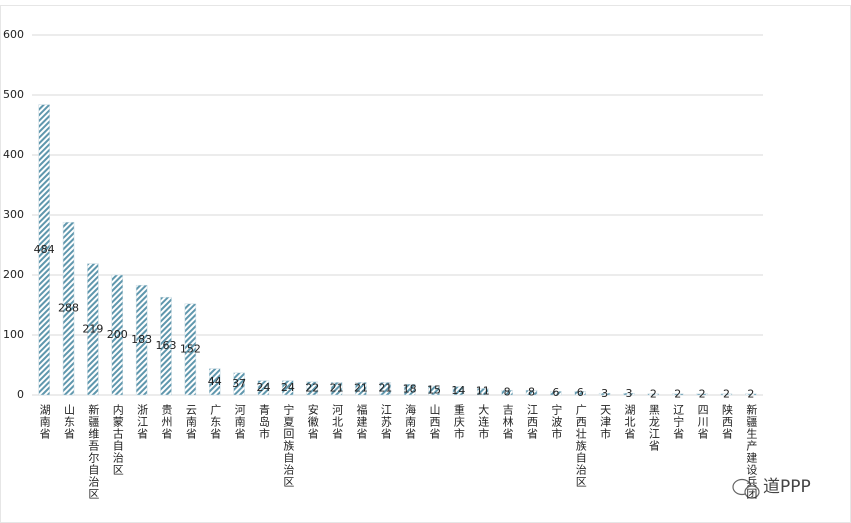 This screenshot has width=851, height=523. Describe the element at coordinates (239, 422) in the screenshot. I see `x-tick-label: 河南省` at that location.